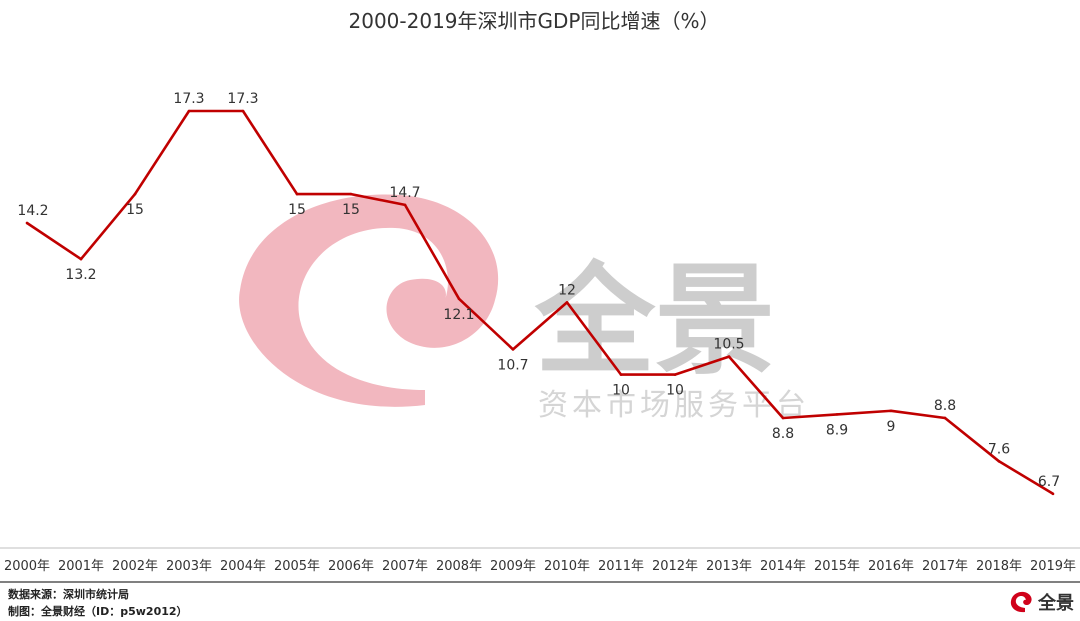  I want to click on x-tick-label: 2018年, so click(999, 566).